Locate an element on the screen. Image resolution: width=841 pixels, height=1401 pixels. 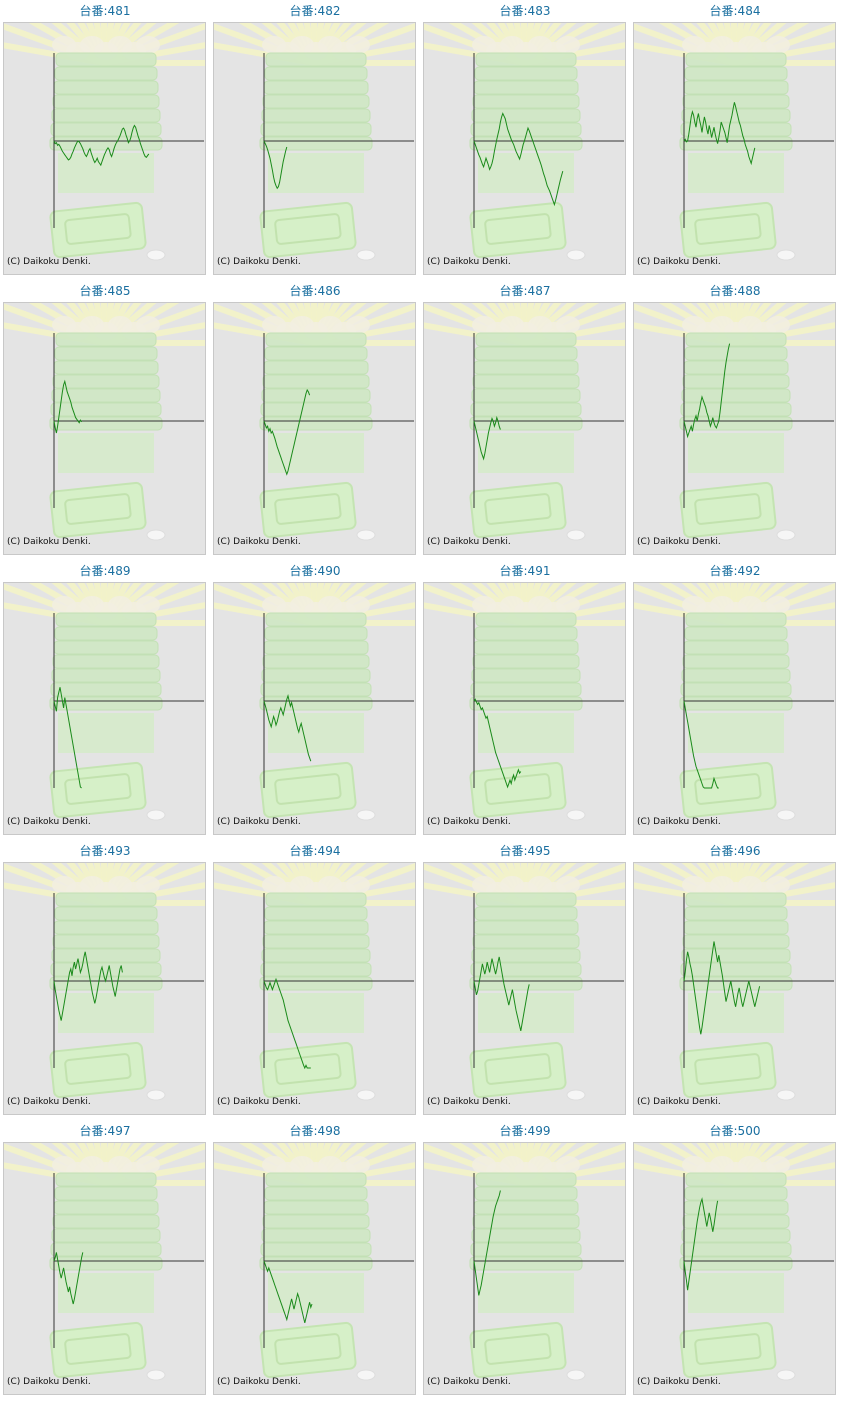
machine-card: 台番:494 (C) Daikoku Denki. is located at coordinates (315, 980).